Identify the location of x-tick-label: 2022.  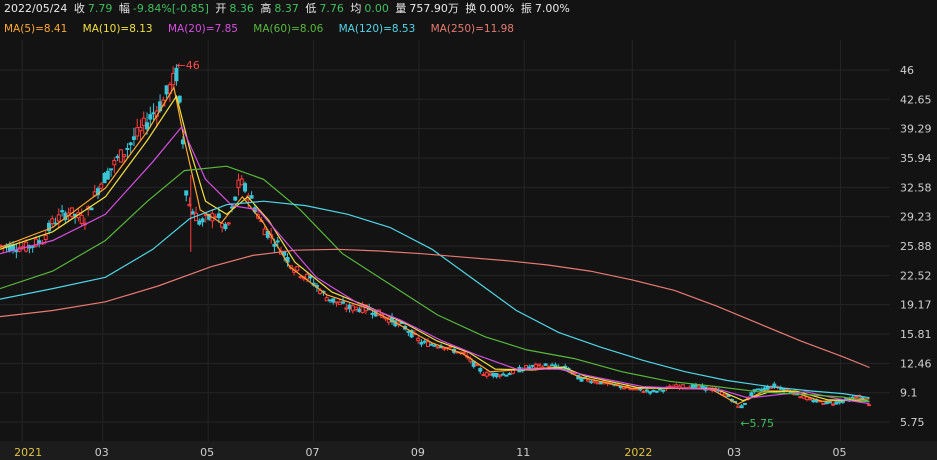
(638, 452).